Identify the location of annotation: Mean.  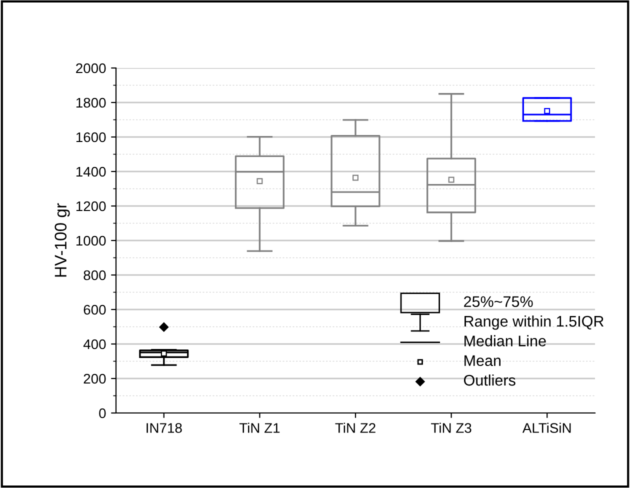
(482, 360).